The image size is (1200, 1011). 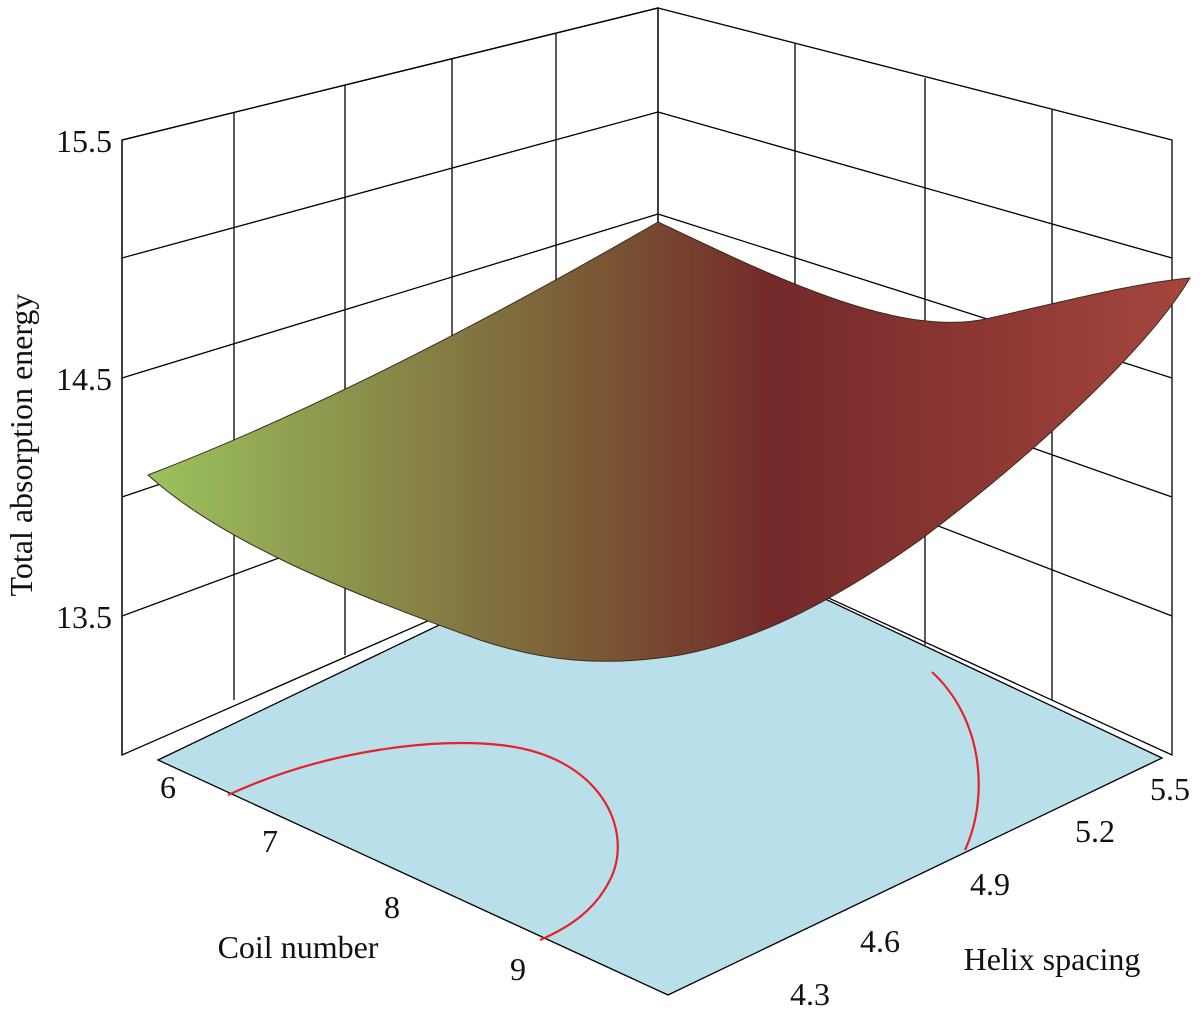 I want to click on x-tick-label: 6, so click(x=168, y=787).